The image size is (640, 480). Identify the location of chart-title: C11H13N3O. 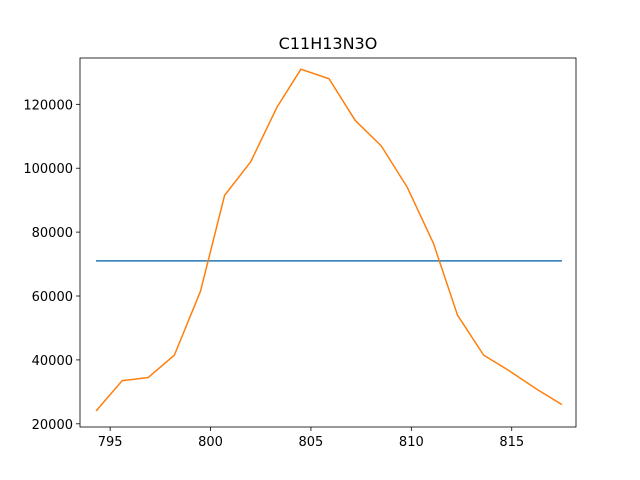
(328, 43).